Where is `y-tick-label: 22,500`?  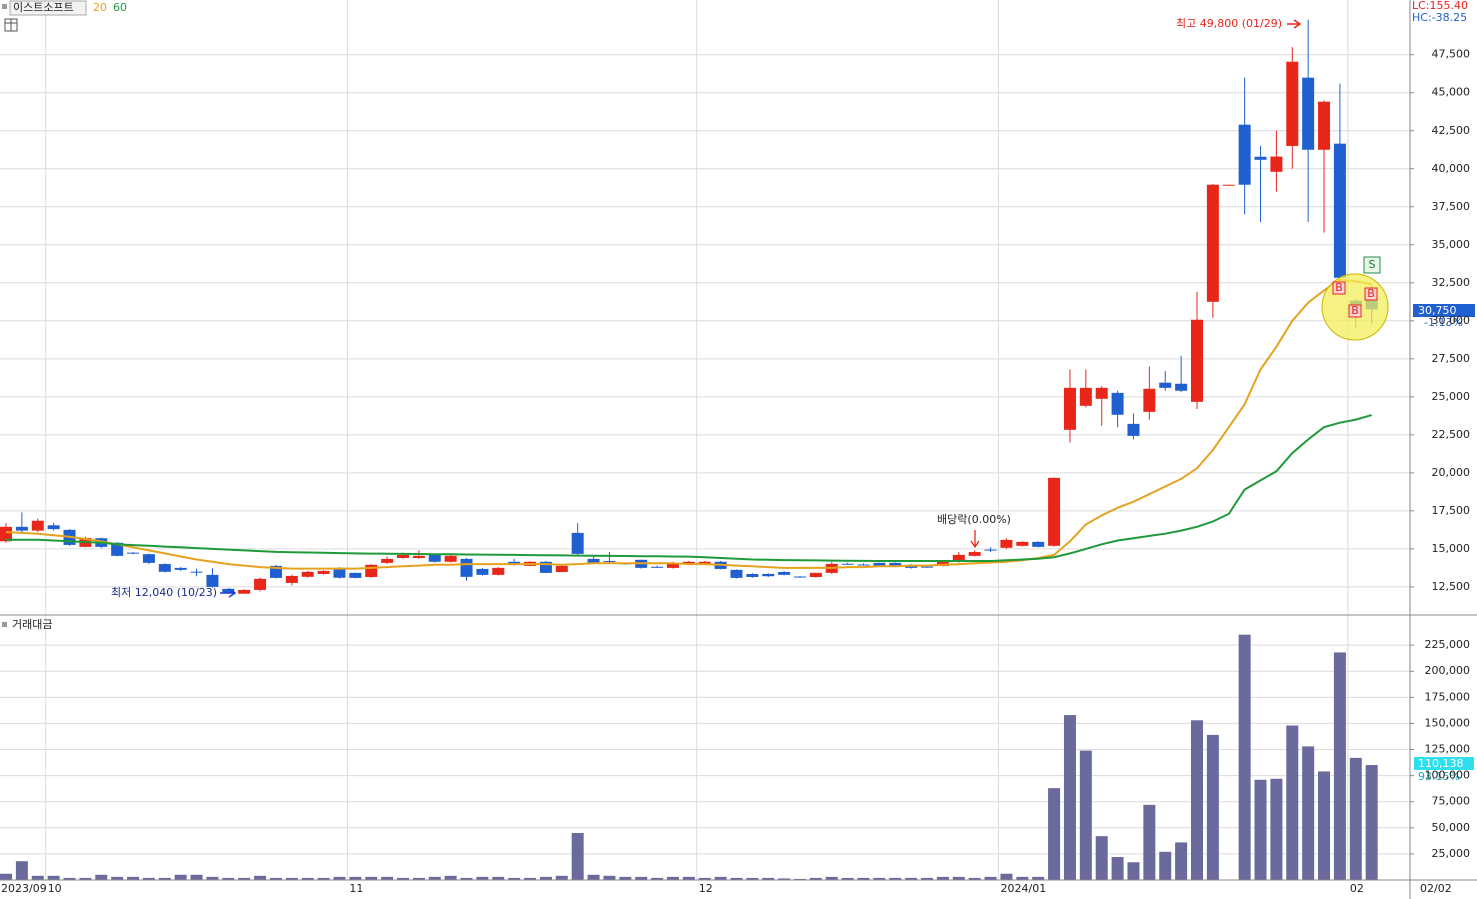
y-tick-label: 22,500 is located at coordinates (1451, 434).